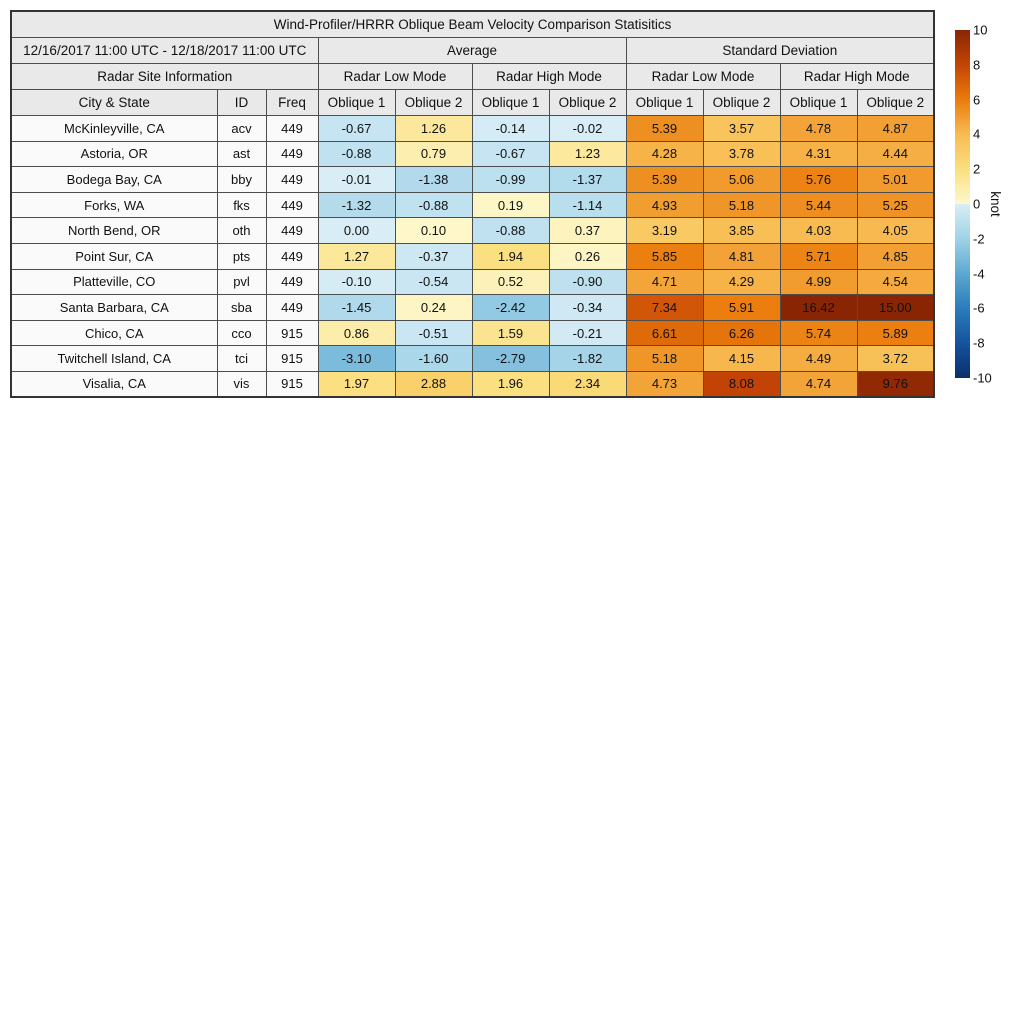 This screenshot has width=1024, height=1024. What do you see at coordinates (114, 230) in the screenshot?
I see `city-cell: North Bend, OR` at bounding box center [114, 230].